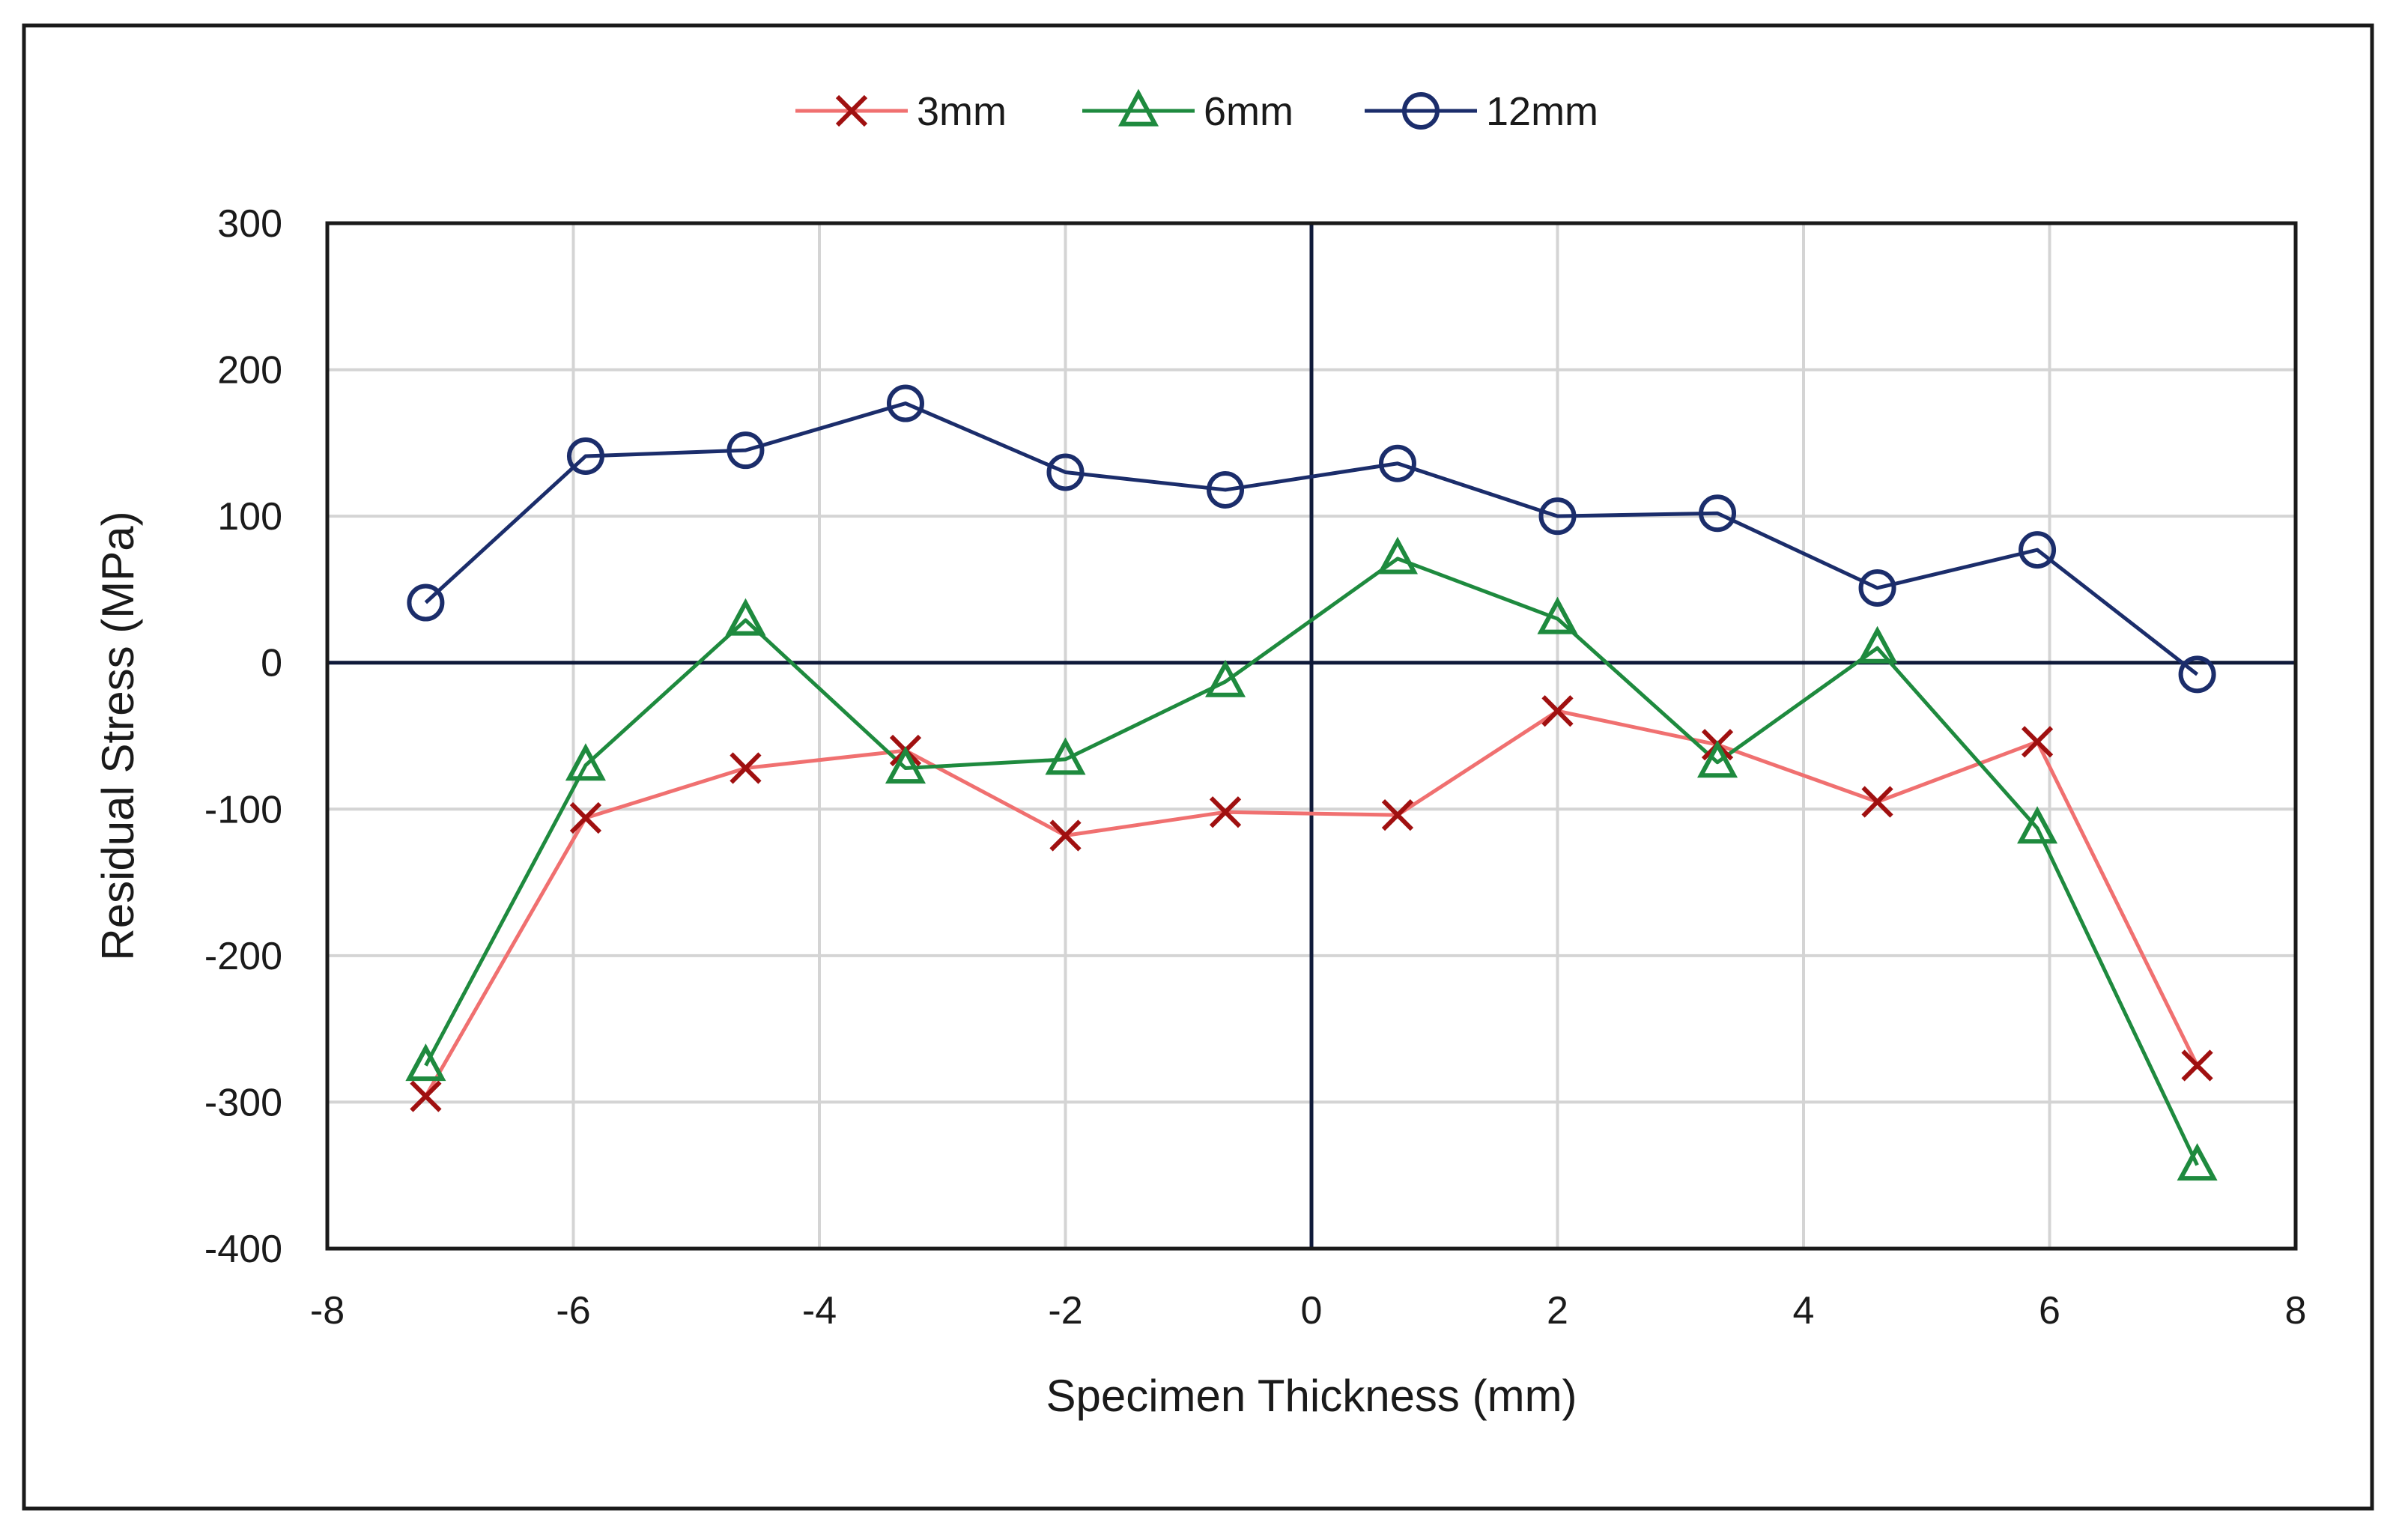 The image size is (2396, 1540). What do you see at coordinates (1542, 111) in the screenshot?
I see `legend-label: 12mm` at bounding box center [1542, 111].